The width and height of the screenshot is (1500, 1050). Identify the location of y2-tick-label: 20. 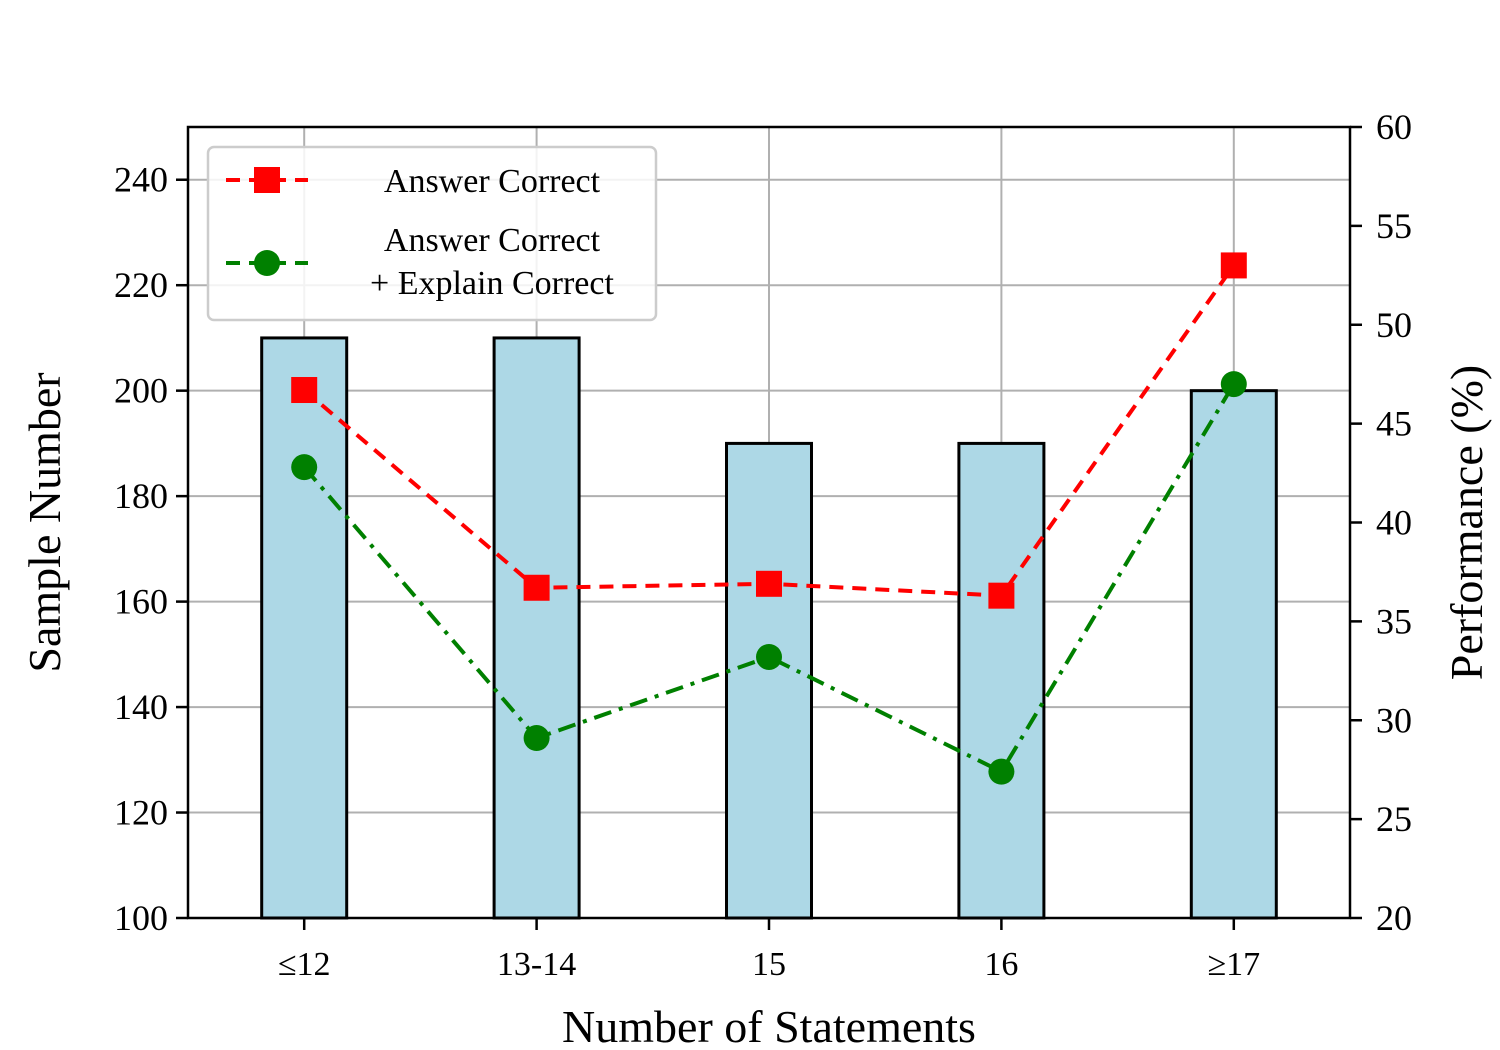
(1394, 918).